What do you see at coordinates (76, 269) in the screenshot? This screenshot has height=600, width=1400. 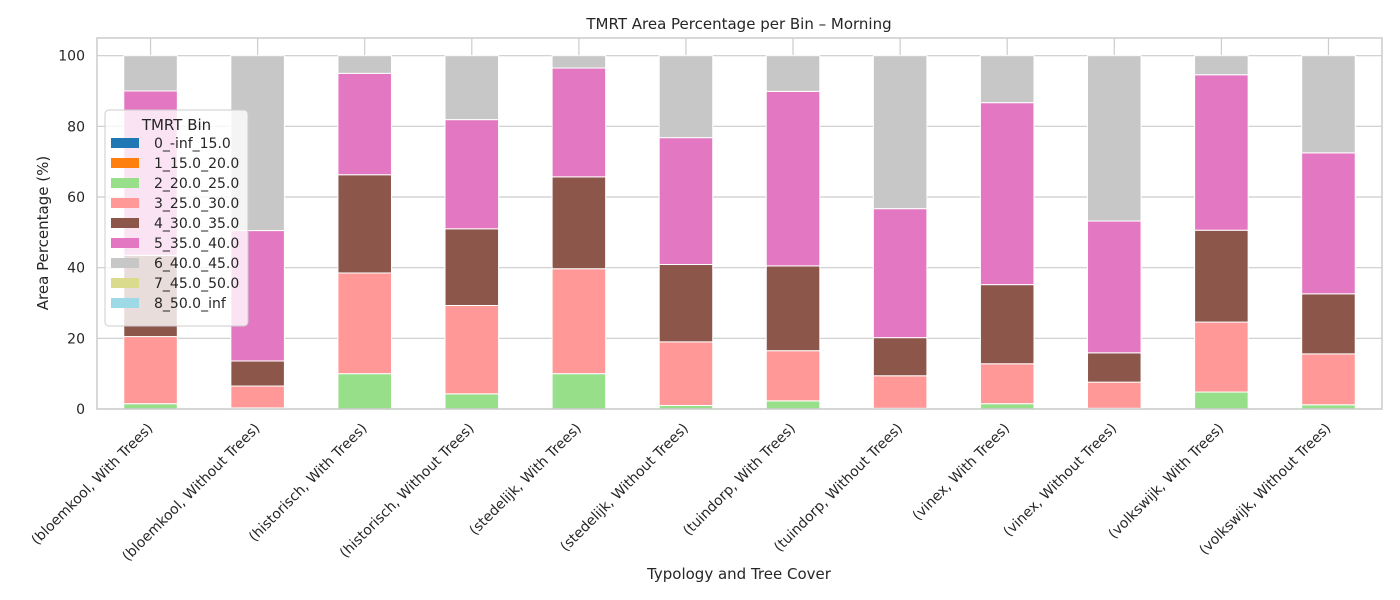 I see `y-tick-label: 40` at bounding box center [76, 269].